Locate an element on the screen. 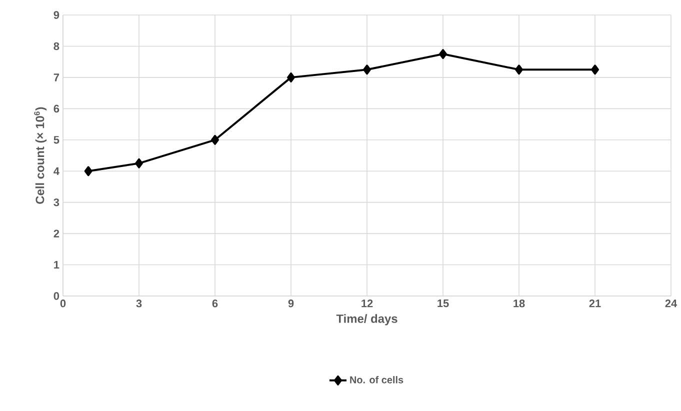 Image resolution: width=681 pixels, height=411 pixels. y-tick-label: 6 is located at coordinates (57, 108).